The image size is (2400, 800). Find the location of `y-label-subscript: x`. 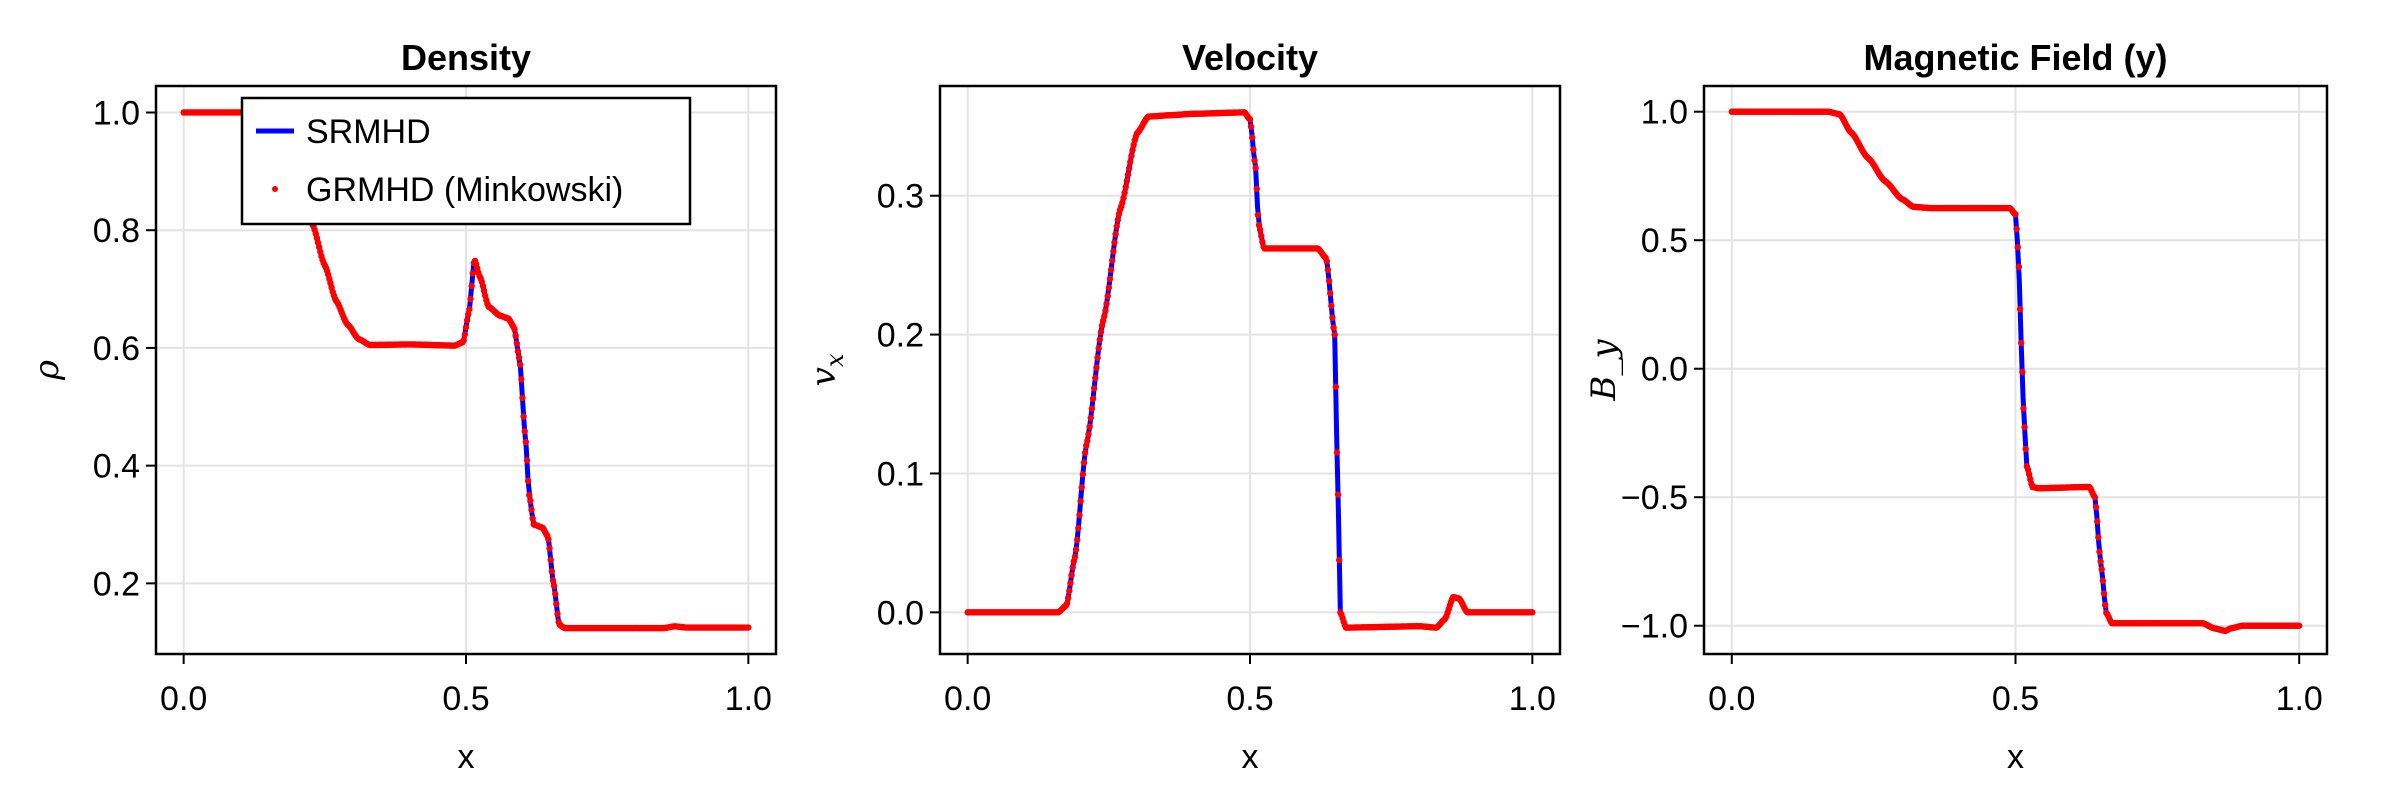

y-label-subscript: x is located at coordinates (835, 360).